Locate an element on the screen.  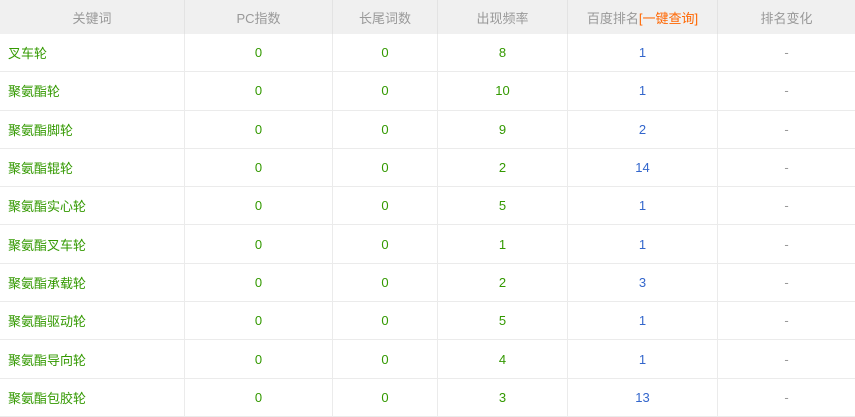
header-keyword-label: 关键词 is located at coordinates (92, 18).